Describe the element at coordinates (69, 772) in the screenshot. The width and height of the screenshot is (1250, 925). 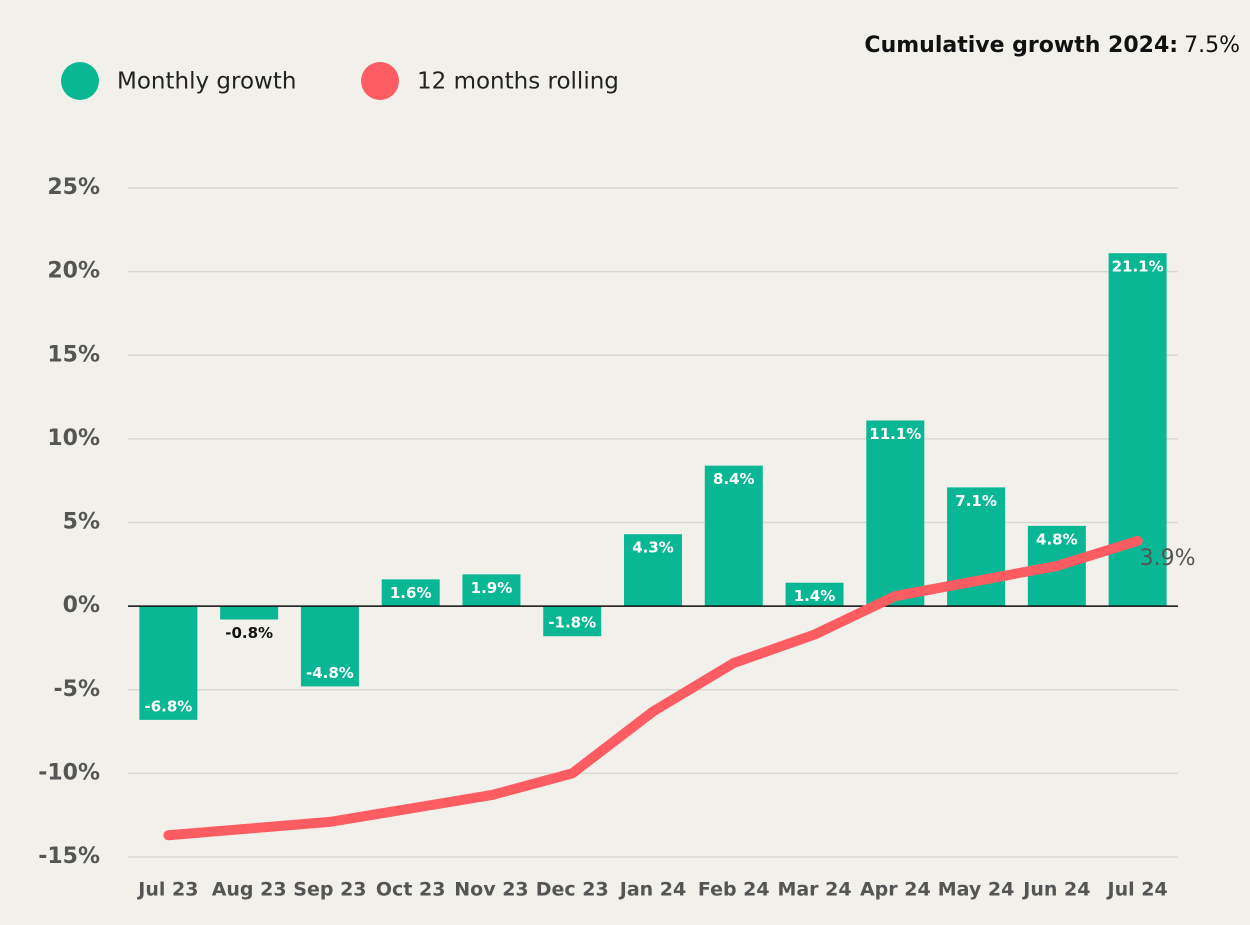
I see `y-tick-label: -10%` at that location.